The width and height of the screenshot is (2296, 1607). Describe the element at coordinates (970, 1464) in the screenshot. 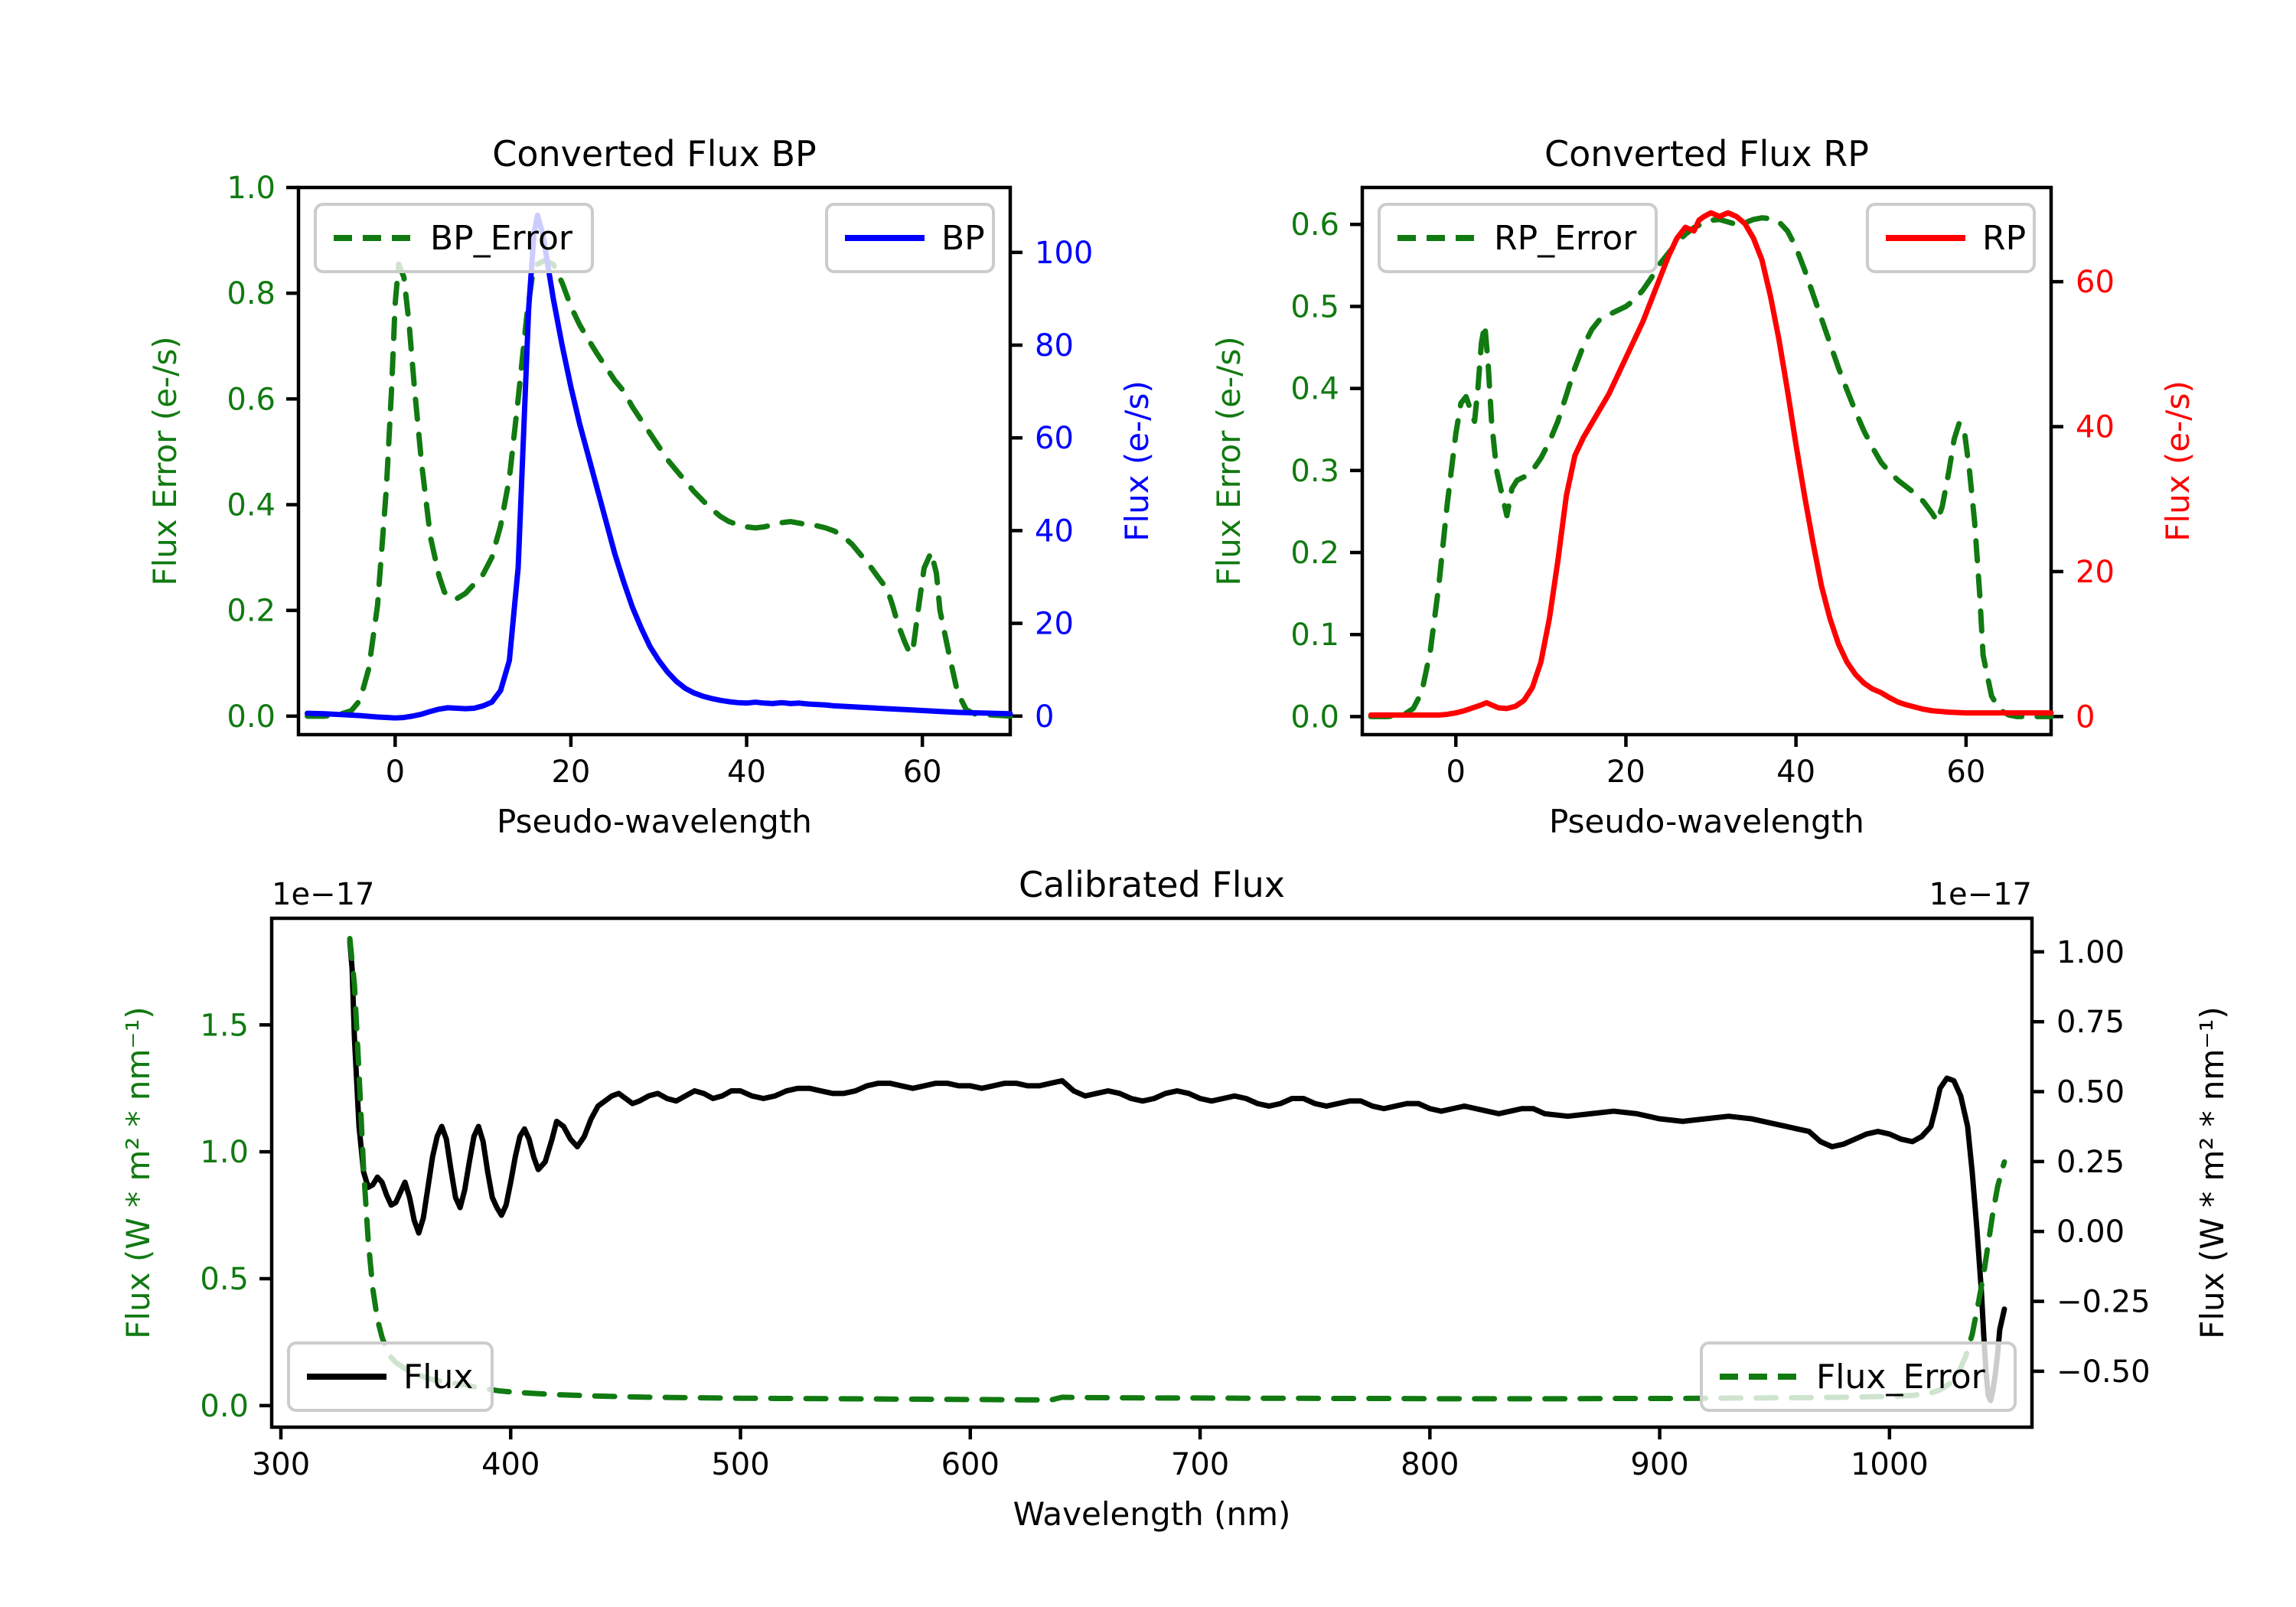

I see `x-tick-label: 600` at that location.